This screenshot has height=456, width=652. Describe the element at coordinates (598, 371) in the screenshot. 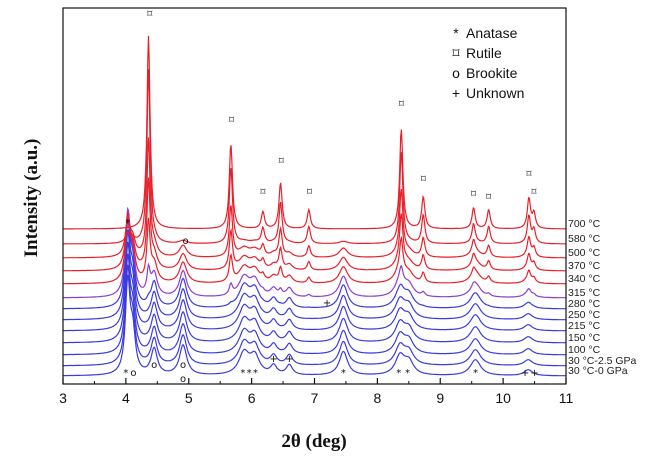

I see `series-label: 30 °C-0 GPa` at that location.